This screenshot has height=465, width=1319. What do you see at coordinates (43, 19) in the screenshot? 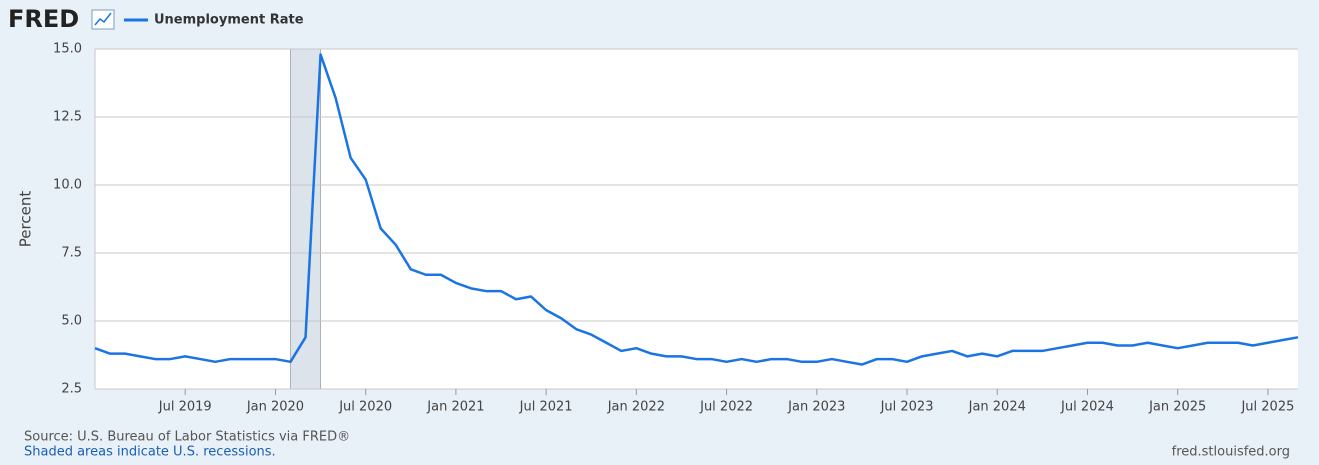
I see `logo: FRED` at bounding box center [43, 19].